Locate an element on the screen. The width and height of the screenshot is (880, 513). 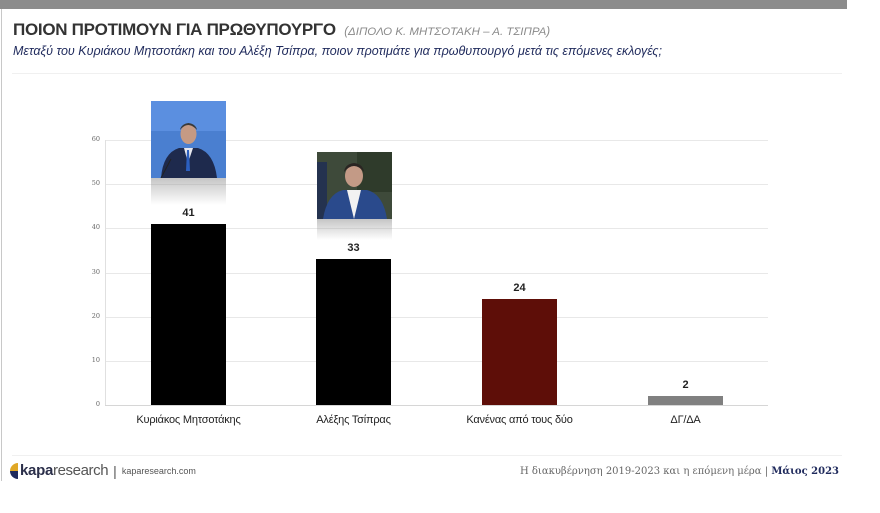
y-axis-line is located at coordinates (105, 273).